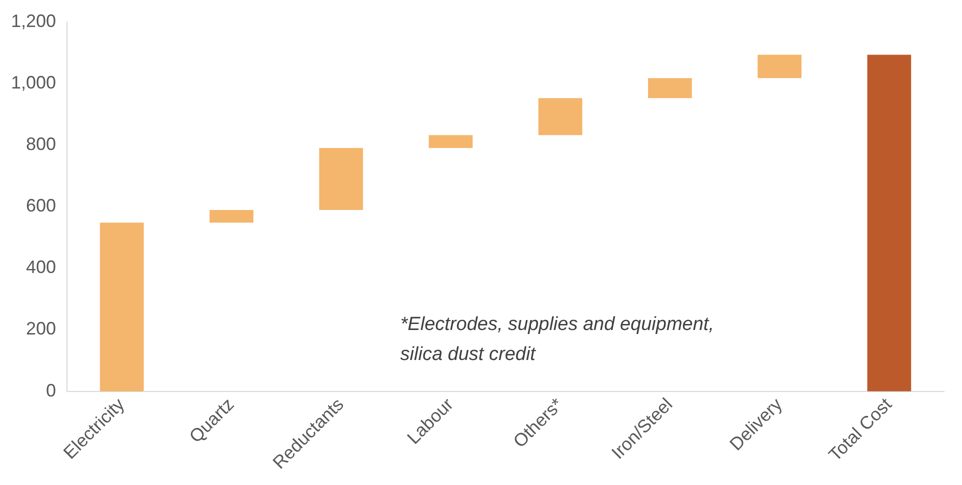  I want to click on annotation: *Electrodes, supplies and equipment, silica dust credit, so click(557, 340).